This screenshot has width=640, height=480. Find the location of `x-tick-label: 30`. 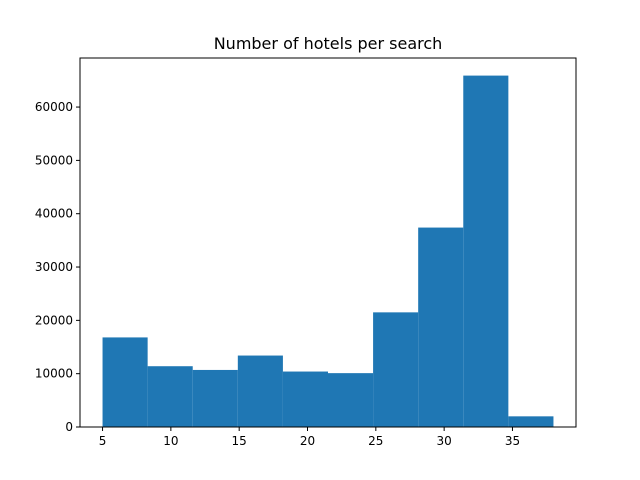

x-tick-label: 30 is located at coordinates (444, 441).